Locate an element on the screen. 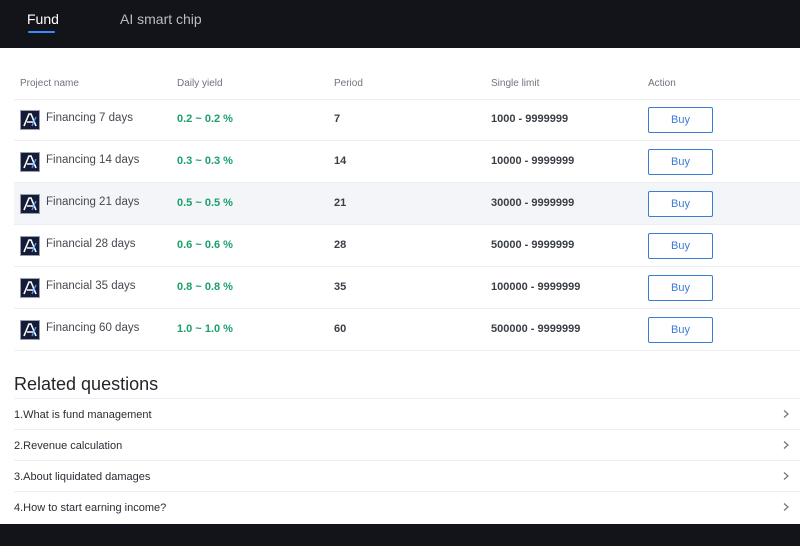  daily-yield: 1.0 ~ 1.0 % is located at coordinates (205, 329).